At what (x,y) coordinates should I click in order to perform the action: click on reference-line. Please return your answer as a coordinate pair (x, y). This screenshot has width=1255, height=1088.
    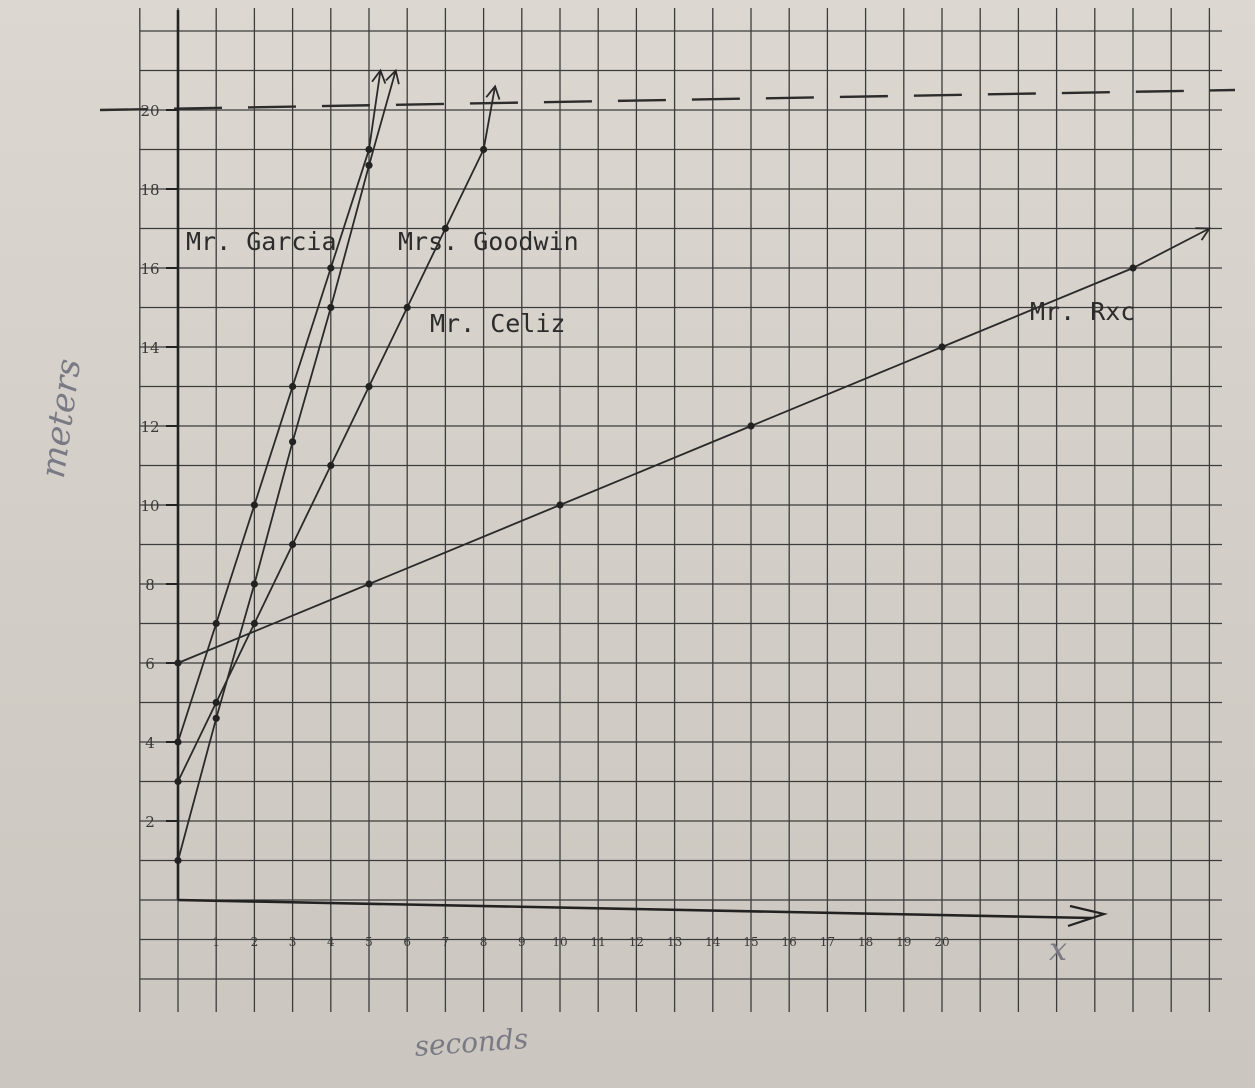
    Looking at the image, I should click on (667, 100).